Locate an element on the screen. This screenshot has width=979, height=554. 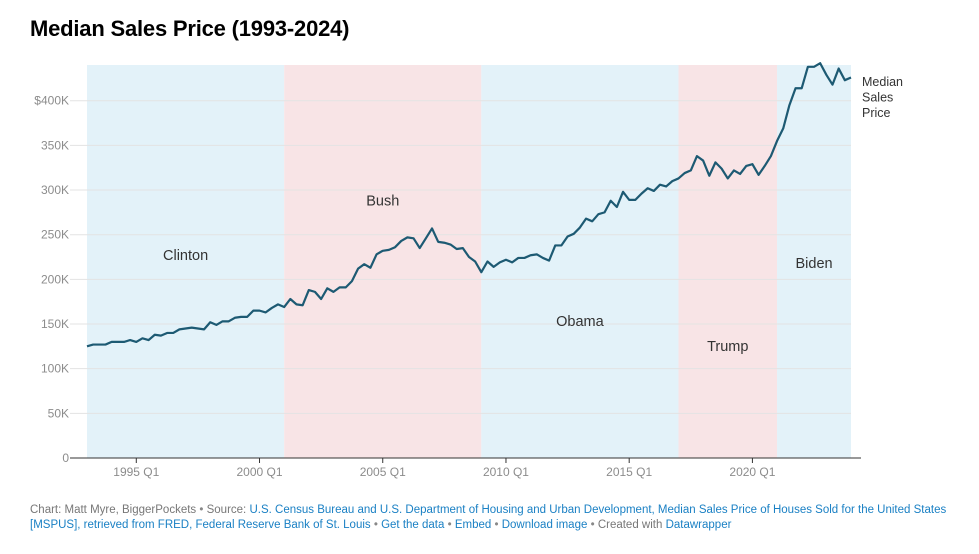
y-axis-labels: 0 50K 100K 150K 200K 250K 300K 350K $400K is located at coordinates (51, 279).